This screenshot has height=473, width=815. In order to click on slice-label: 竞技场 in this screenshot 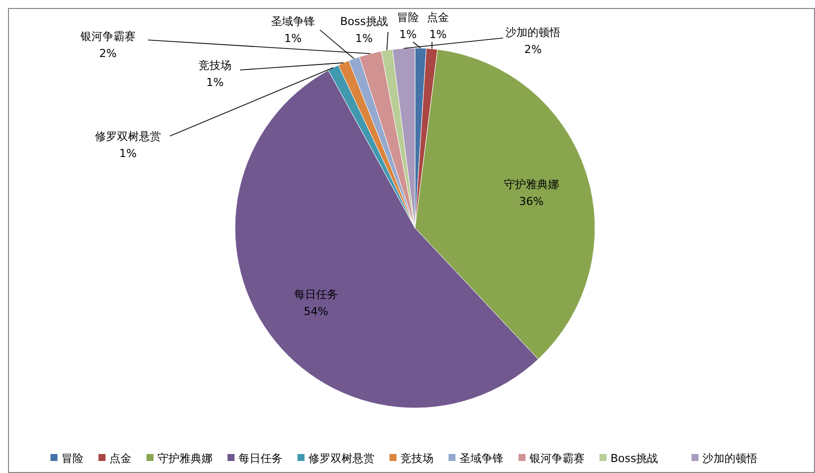, I will do `click(215, 65)`.